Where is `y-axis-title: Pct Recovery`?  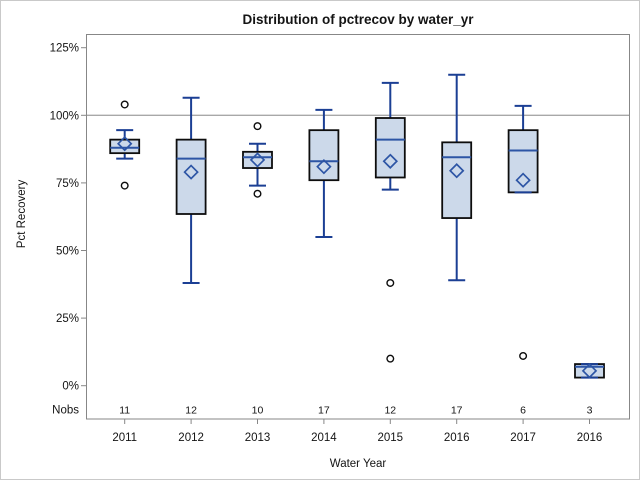 y-axis-title: Pct Recovery is located at coordinates (22, 214).